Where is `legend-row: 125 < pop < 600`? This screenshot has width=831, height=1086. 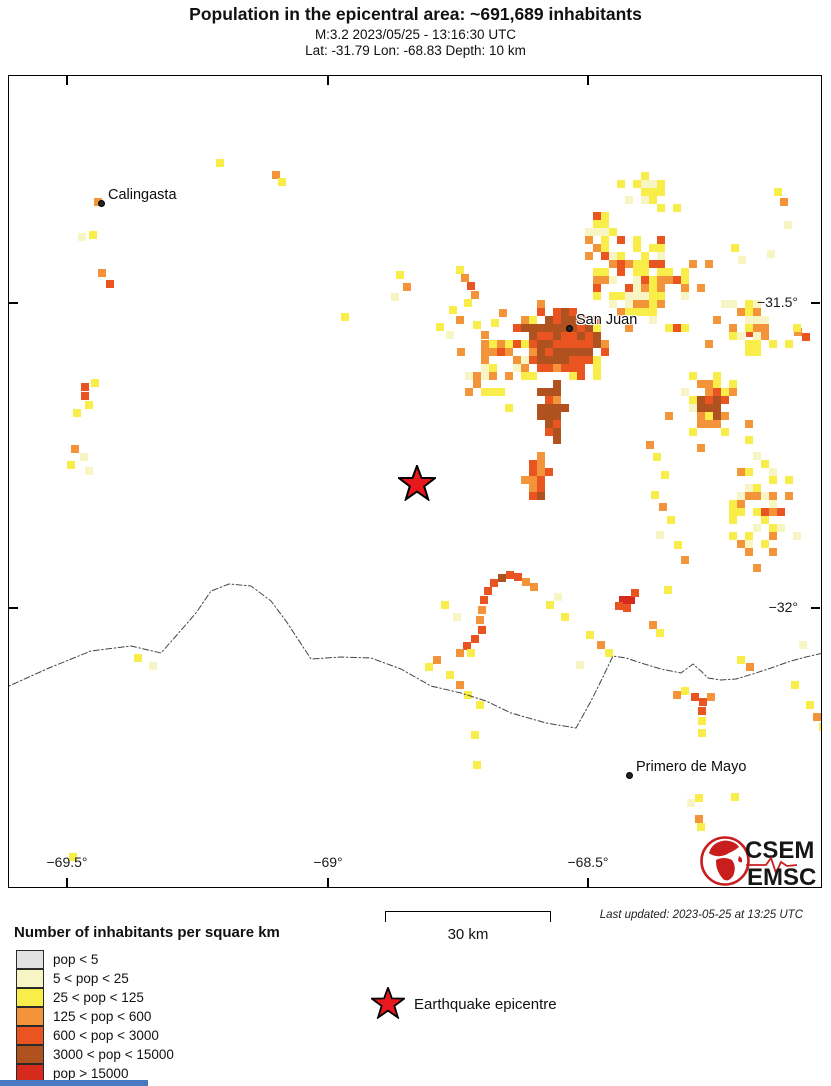
legend-row: 125 < pop < 600 is located at coordinates (95, 1016).